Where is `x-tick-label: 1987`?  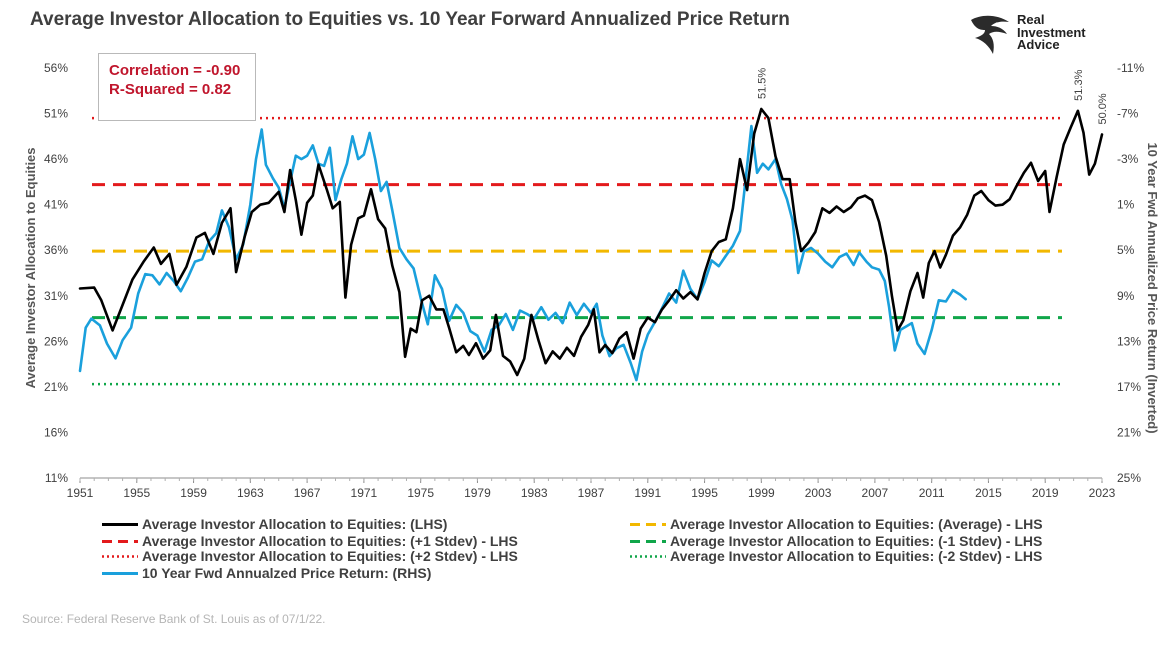
x-tick-label: 1987 is located at coordinates (591, 493).